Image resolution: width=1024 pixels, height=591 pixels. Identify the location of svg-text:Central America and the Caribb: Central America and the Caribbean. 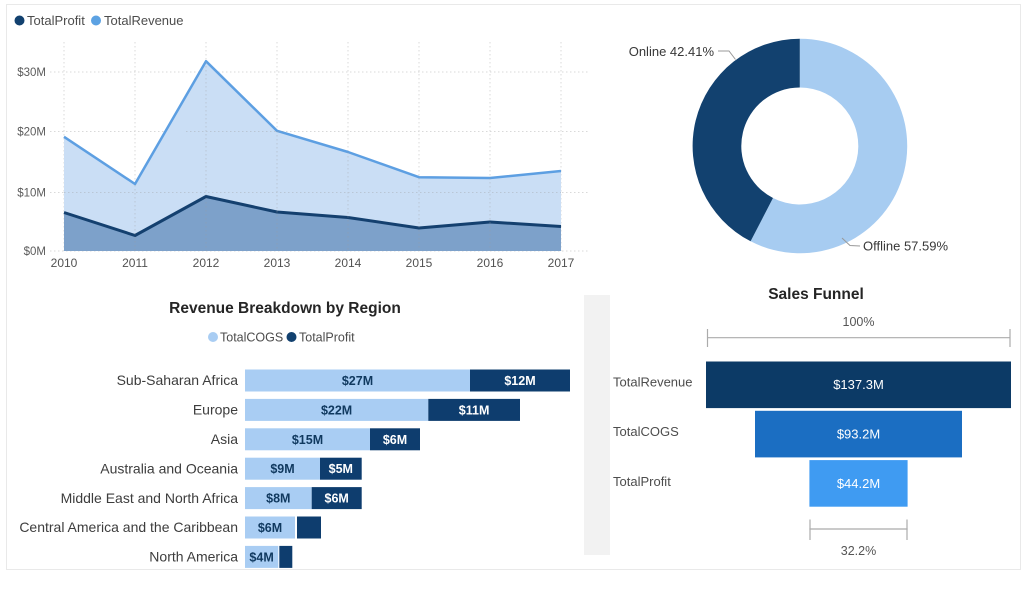
(128, 527).